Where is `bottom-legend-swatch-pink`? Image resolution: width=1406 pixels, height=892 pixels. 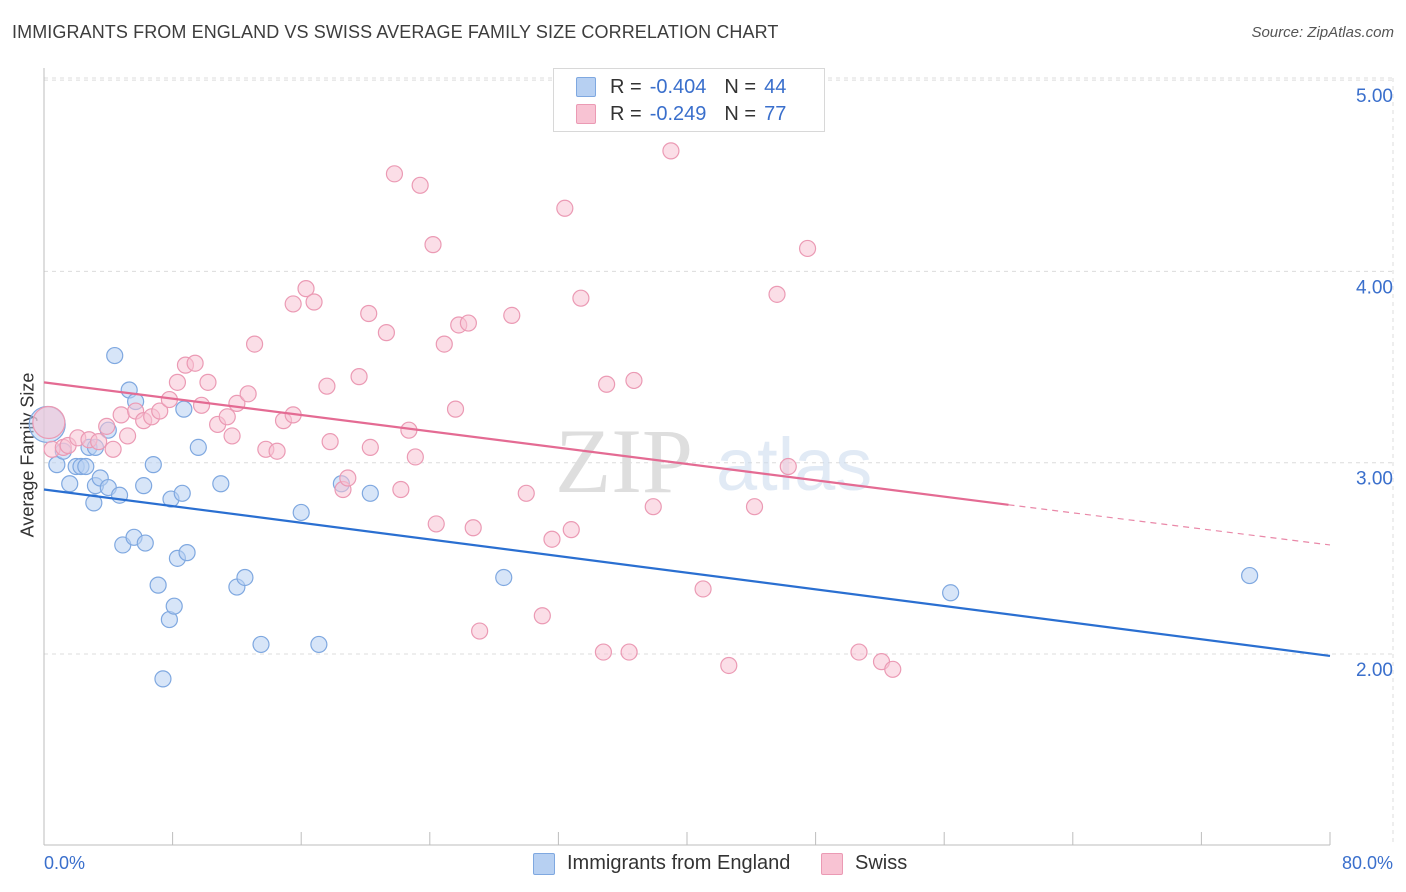
bottom-legend-swatch-pink is located at coordinates (832, 863).